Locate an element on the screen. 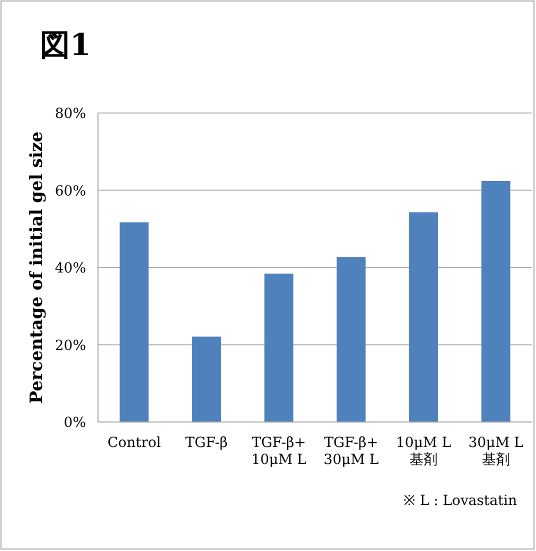 Image resolution: width=536 pixels, height=551 pixels. x-tick-label: TGF-β+ 10μM L is located at coordinates (278, 451).